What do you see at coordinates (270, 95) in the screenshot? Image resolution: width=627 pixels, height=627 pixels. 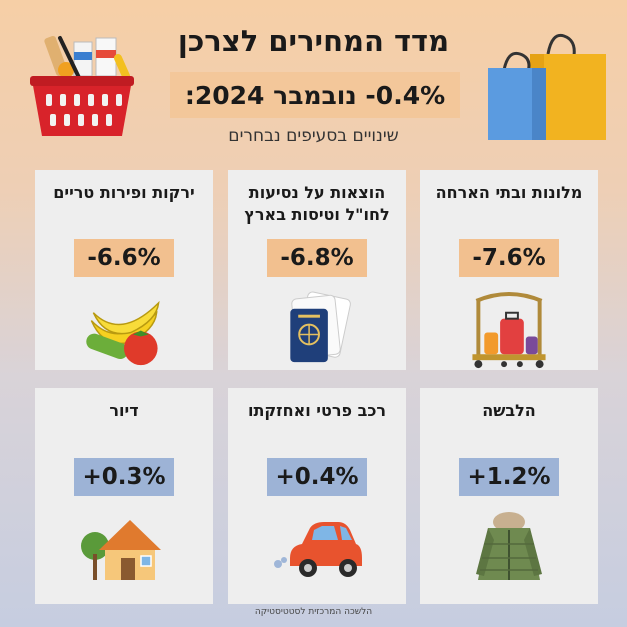 I see `headline-label: נובמבר 2024:` at bounding box center [270, 95].